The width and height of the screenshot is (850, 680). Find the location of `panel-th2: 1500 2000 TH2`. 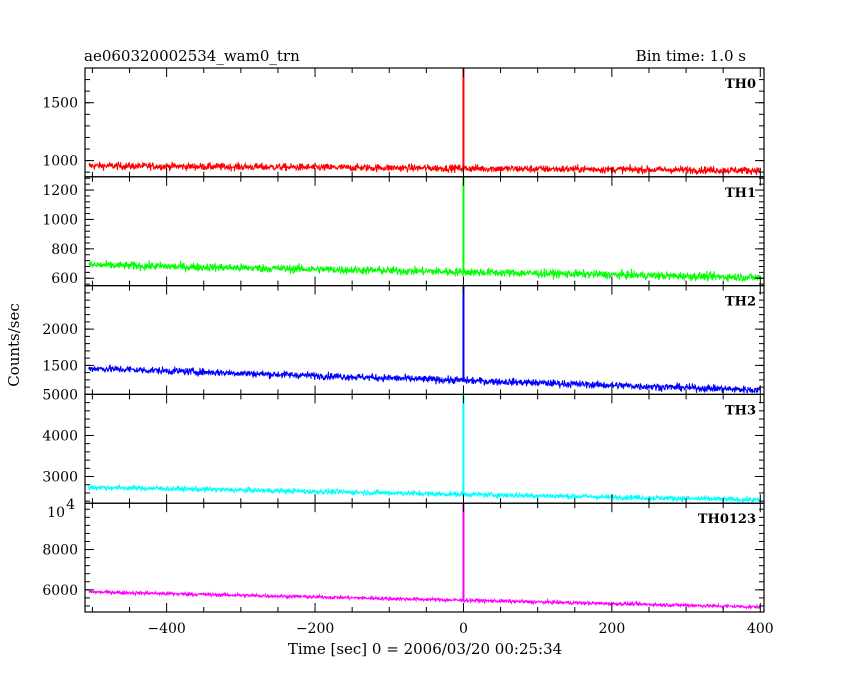

panel-th2: 1500 2000 TH2 is located at coordinates (403, 340).